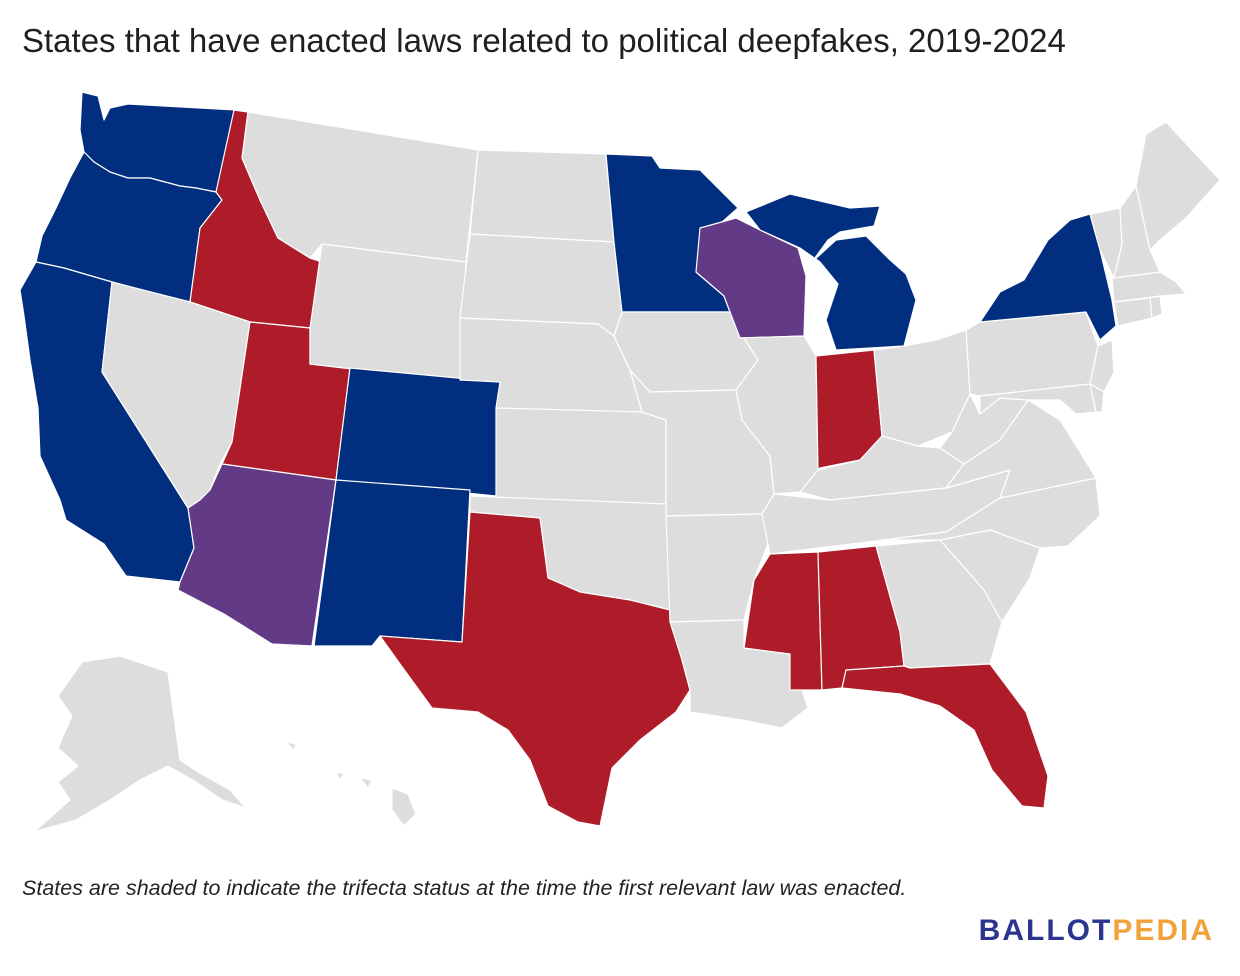 The width and height of the screenshot is (1240, 976). Describe the element at coordinates (1097, 398) in the screenshot. I see `state-DE` at that location.